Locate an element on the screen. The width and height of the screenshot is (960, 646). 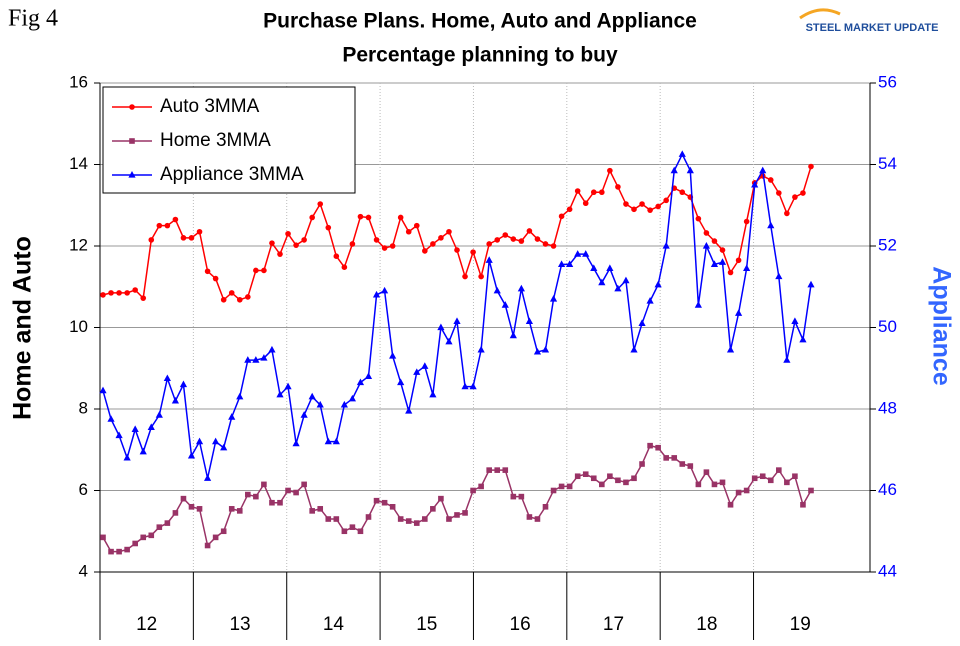
chart-title: Purchase Plans. Home, Auto and Appliance is located at coordinates (480, 21).